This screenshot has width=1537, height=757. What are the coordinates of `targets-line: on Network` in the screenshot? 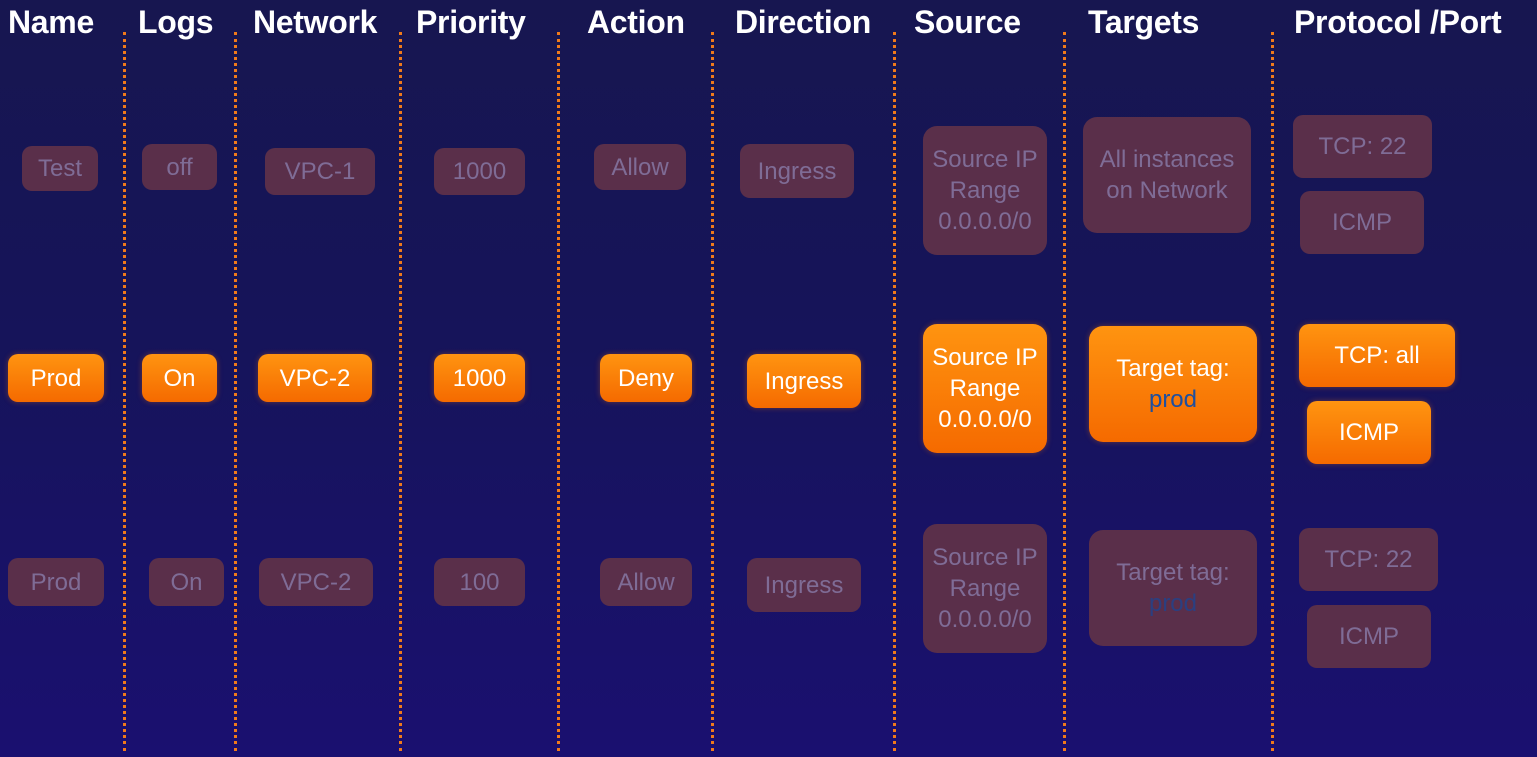 It's located at (1167, 190).